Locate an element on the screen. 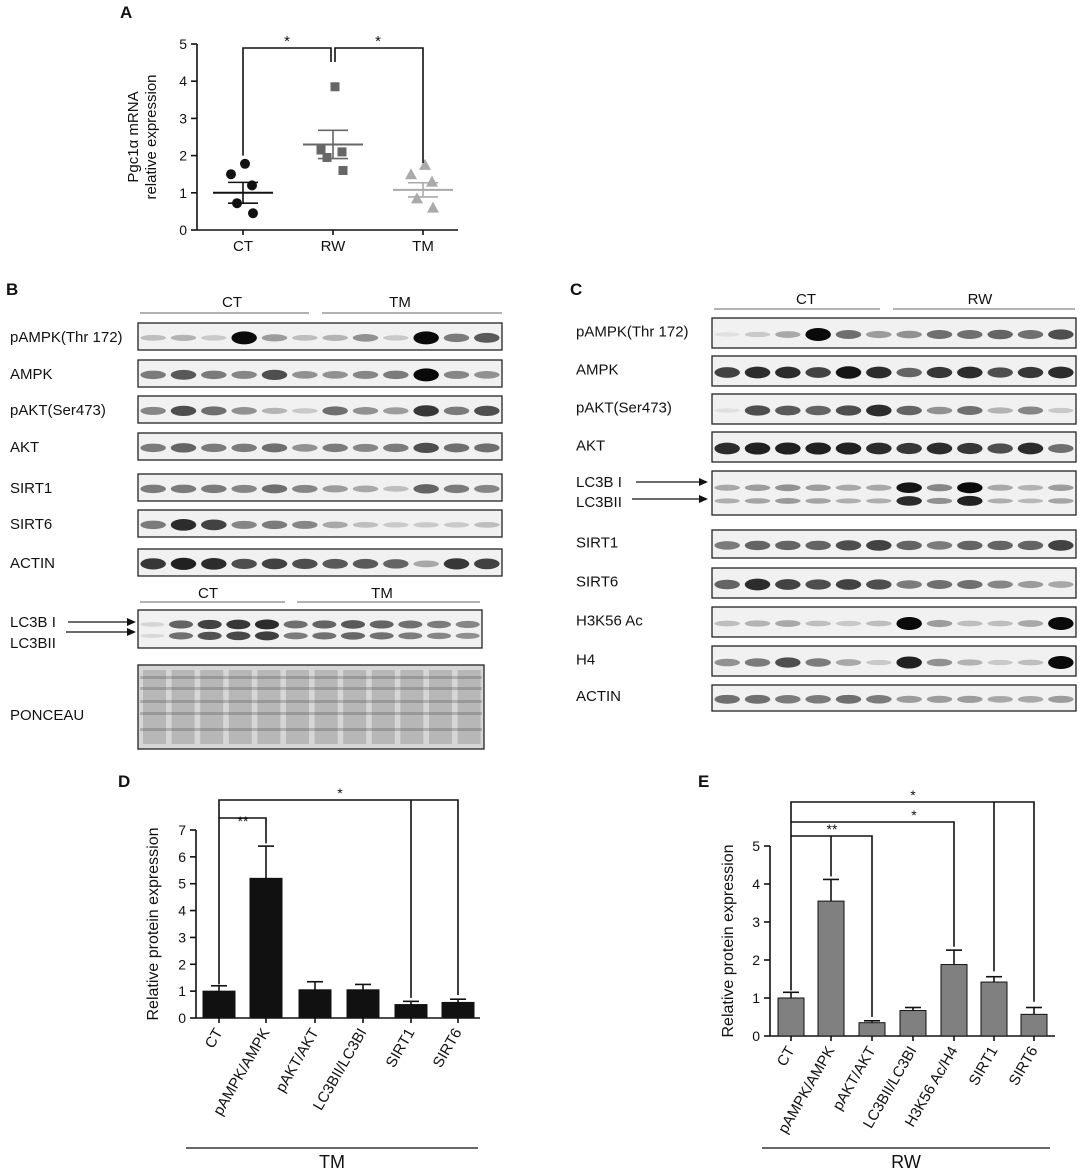  panel-letter-c: C is located at coordinates (576, 289).